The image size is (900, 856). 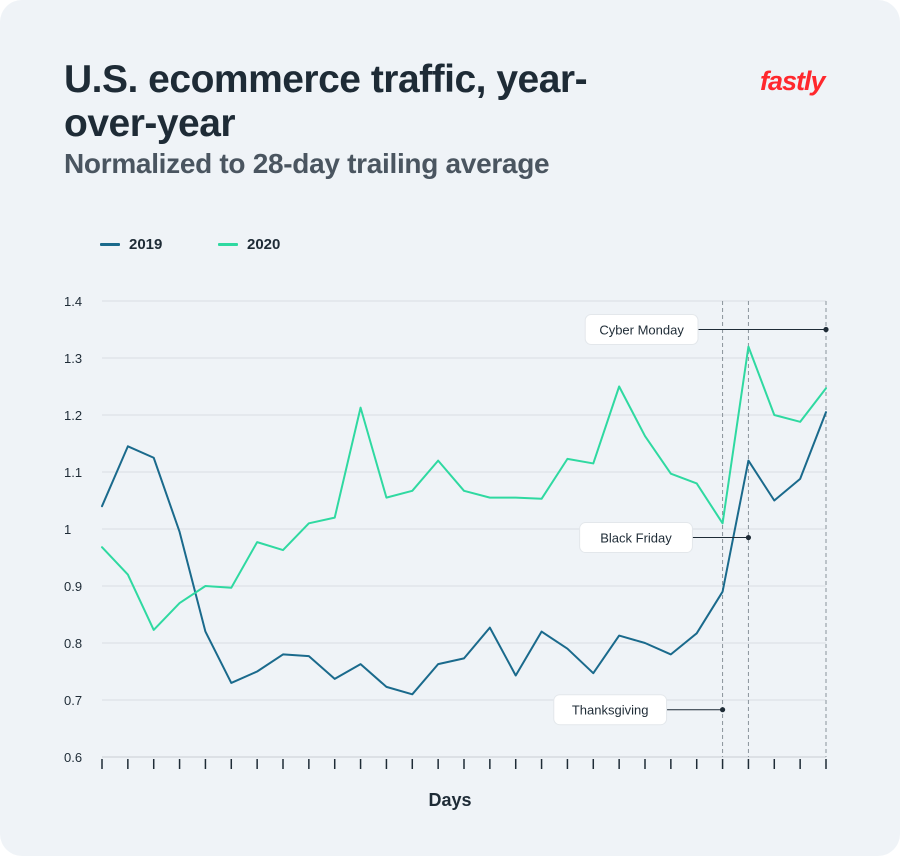 I want to click on annotation-label: Cyber Monday, so click(x=641, y=330).